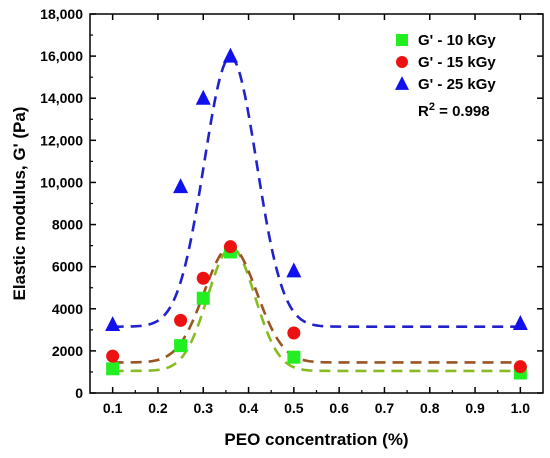 Image resolution: width=550 pixels, height=458 pixels. I want to click on y-tick-label: 10,000, so click(61, 182).